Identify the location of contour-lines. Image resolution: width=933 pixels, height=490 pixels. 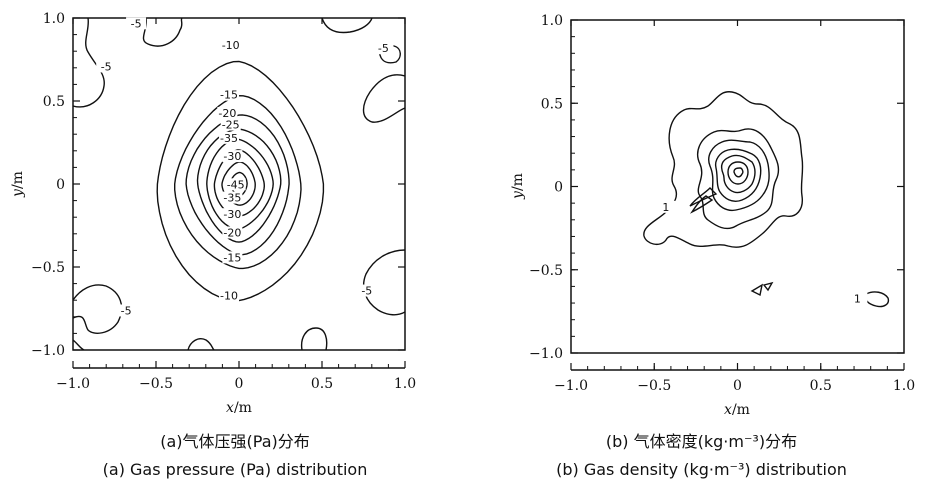
(766, 199).